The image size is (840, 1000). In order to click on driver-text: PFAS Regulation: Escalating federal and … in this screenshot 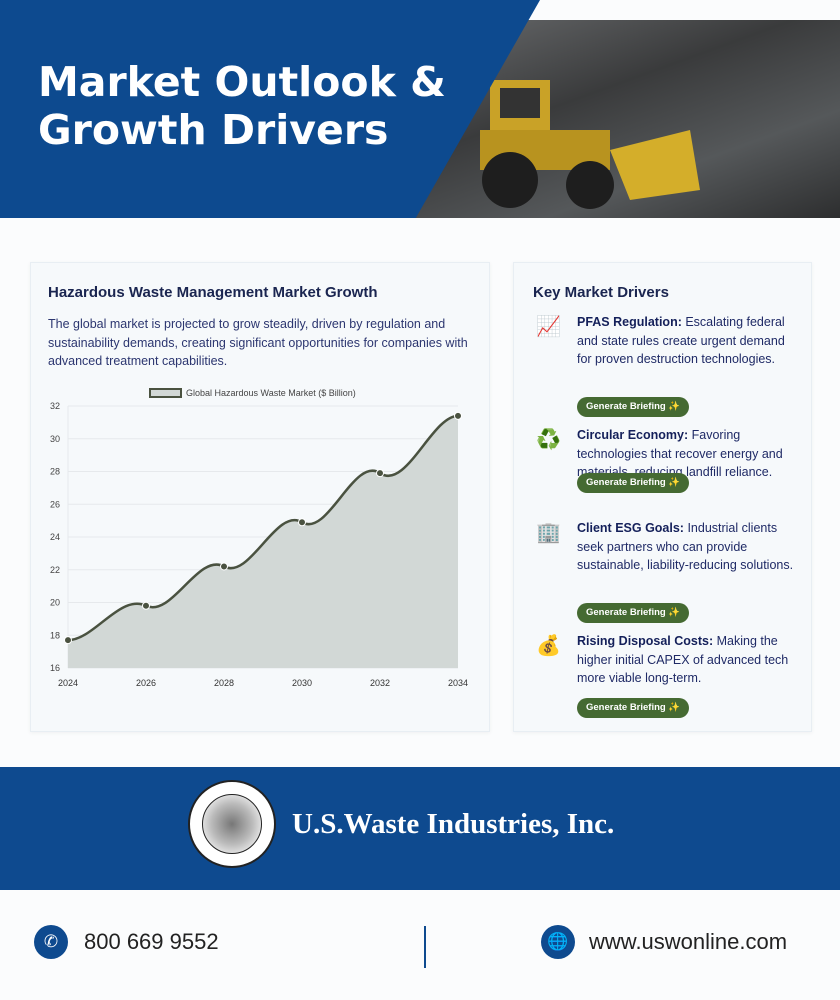, I will do `click(681, 340)`.